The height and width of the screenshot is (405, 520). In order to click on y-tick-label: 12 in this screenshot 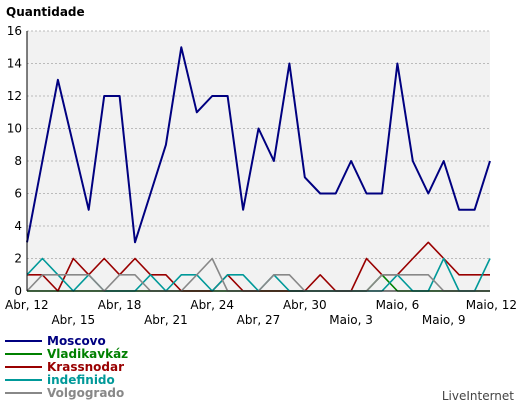, I will do `click(14, 96)`.